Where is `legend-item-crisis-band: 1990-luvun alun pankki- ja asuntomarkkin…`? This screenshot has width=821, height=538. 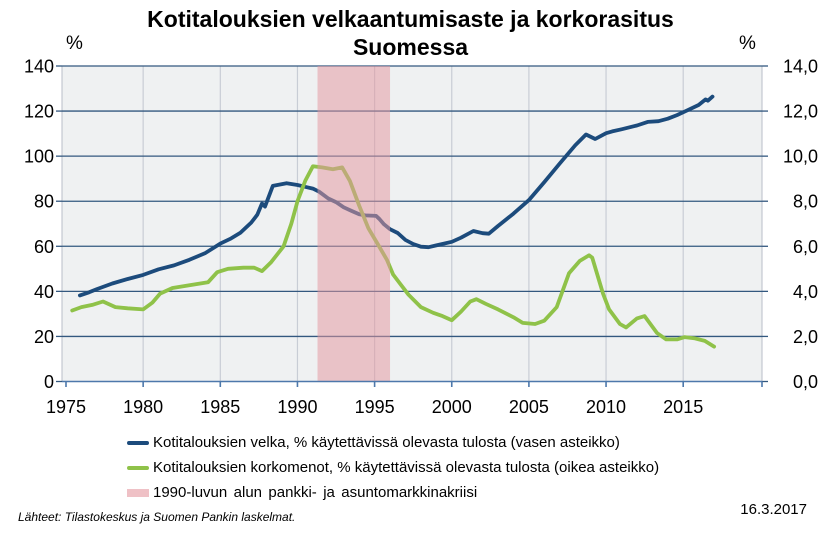 legend-item-crisis-band: 1990-luvun alun pankki- ja asuntomarkkin… is located at coordinates (393, 492).